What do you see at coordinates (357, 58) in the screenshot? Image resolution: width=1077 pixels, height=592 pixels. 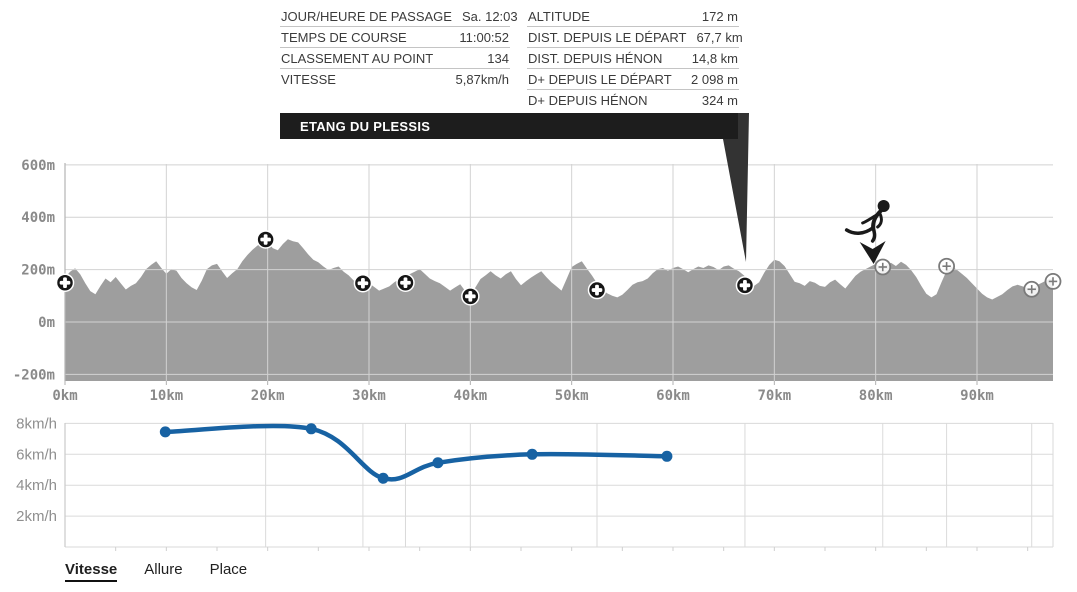 I see `info-label: CLASSEMENT AU POINT` at bounding box center [357, 58].